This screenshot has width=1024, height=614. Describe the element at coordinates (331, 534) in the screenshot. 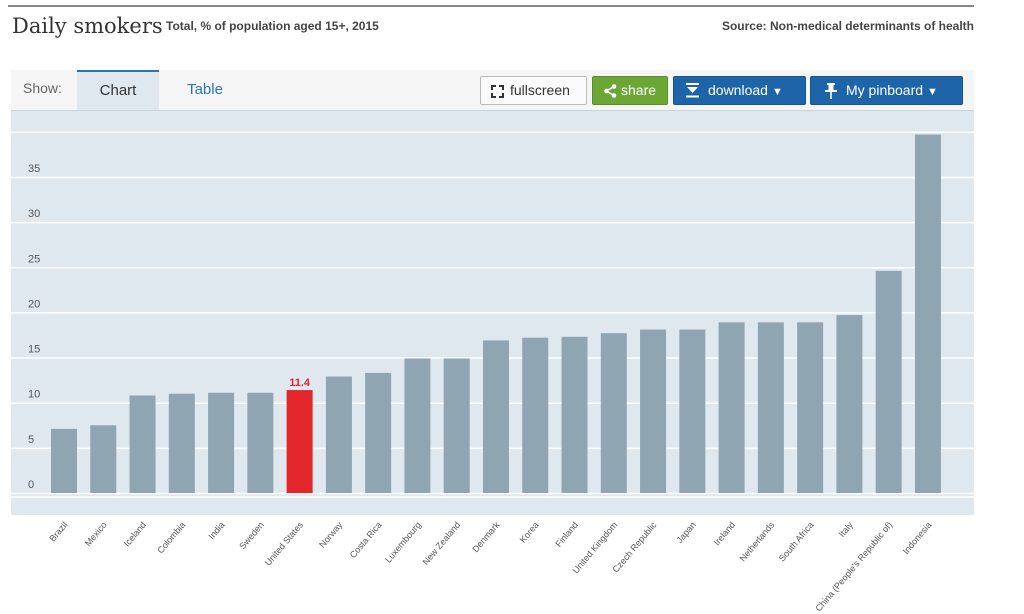

I see `x-tick-label: Norway` at that location.